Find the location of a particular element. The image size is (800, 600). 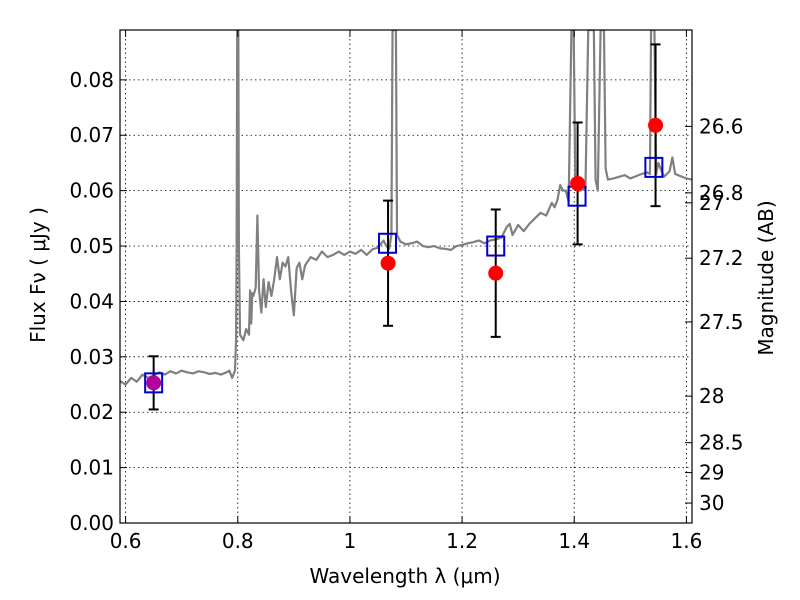

x-tick-label: 1 is located at coordinates (350, 541).